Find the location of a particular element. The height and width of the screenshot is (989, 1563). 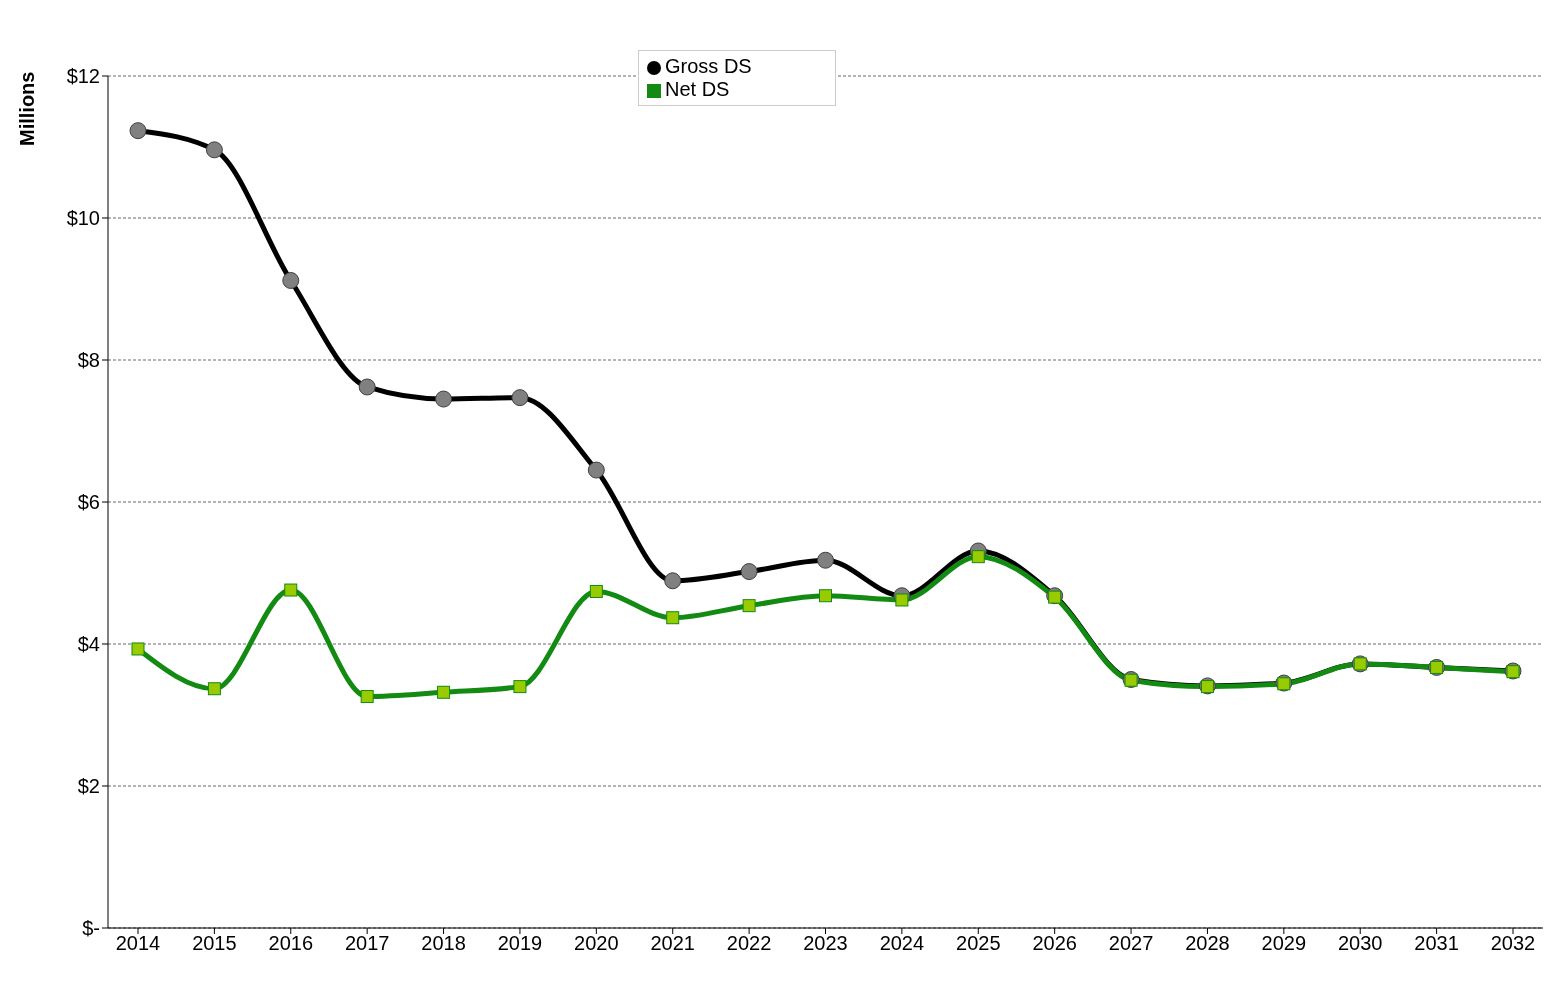

legend-label: Gross DS is located at coordinates (708, 66).